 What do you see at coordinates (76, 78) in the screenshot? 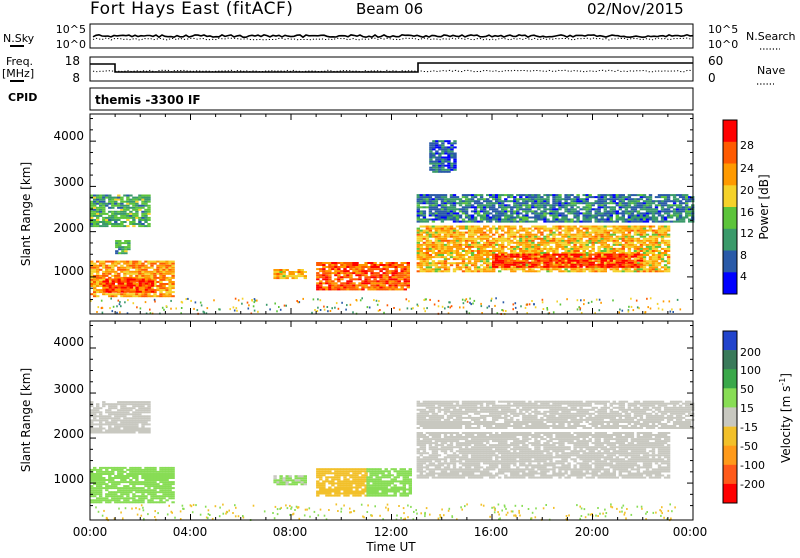
I see `freq-tick-low: 8` at bounding box center [76, 78].